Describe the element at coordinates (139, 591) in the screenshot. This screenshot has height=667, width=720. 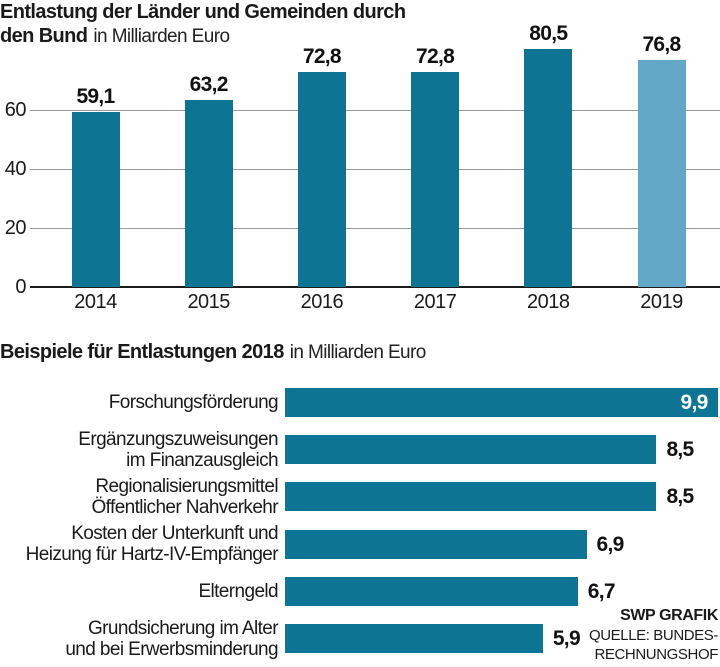
I see `hbar-category-label-4: Elterngeld` at that location.